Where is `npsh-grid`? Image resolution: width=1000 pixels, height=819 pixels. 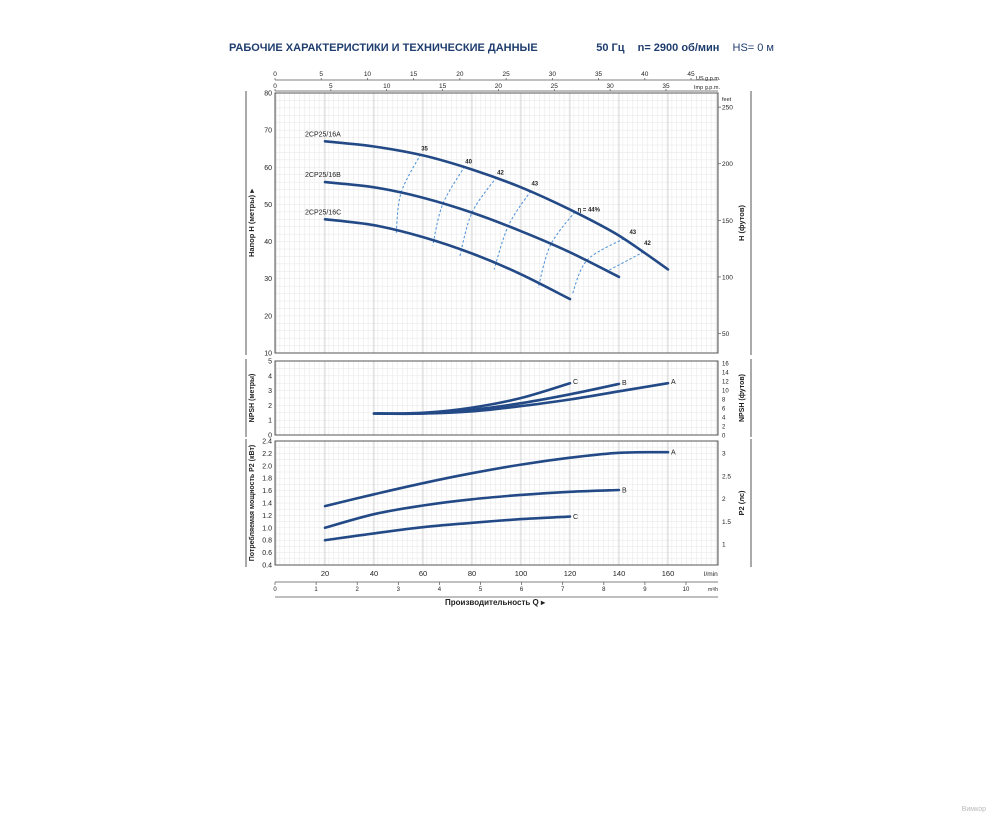 npsh-grid is located at coordinates (496, 398).